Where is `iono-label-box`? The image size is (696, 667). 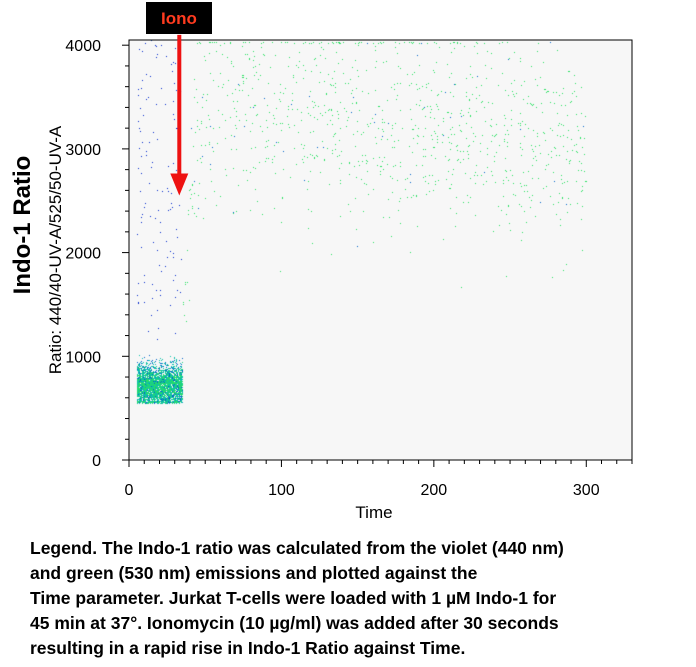 iono-label-box is located at coordinates (179, 18).